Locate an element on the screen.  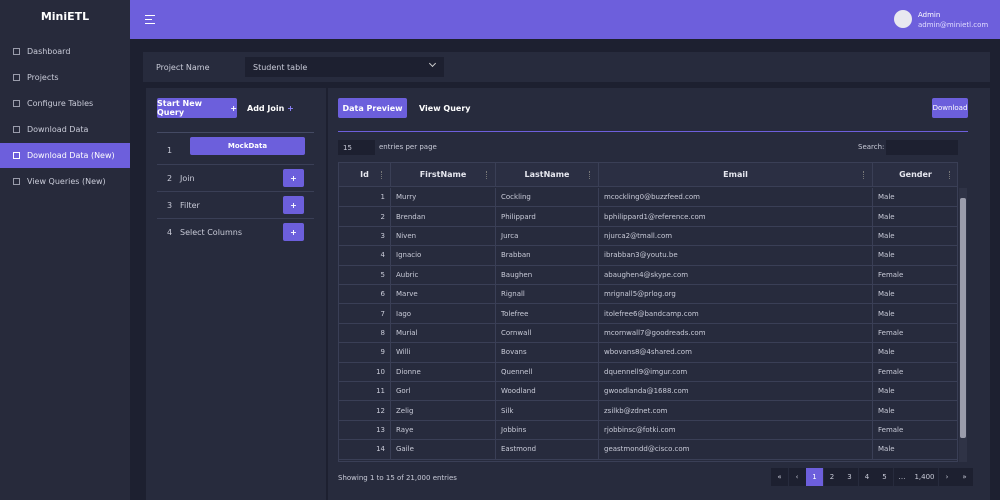
nav-item: Dashboard is located at coordinates (65, 51).